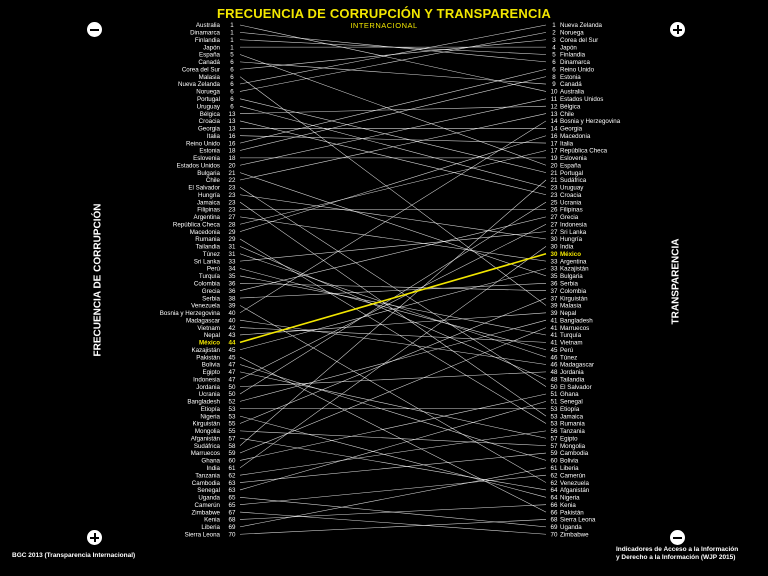 This screenshot has width=768, height=576. Describe the element at coordinates (554, 468) in the screenshot. I see `right-rank-liberia: 61` at that location.